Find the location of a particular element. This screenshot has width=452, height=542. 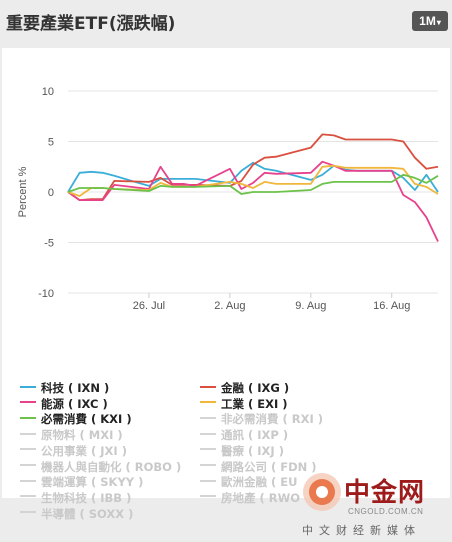

chart-title: 重要產業ETF(漲跌幅) is located at coordinates (91, 24).